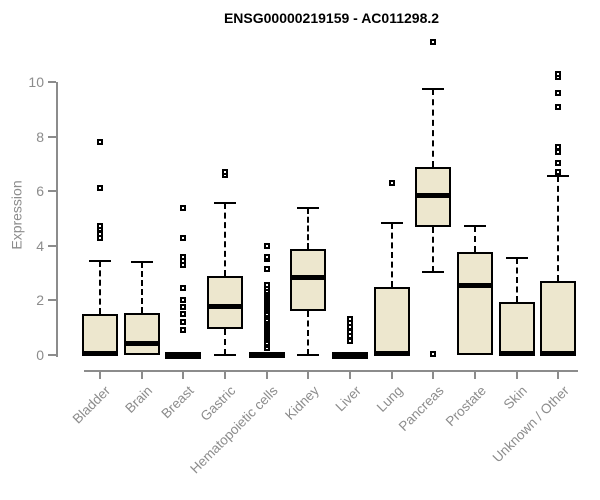  I want to click on median-skin, so click(516, 353).